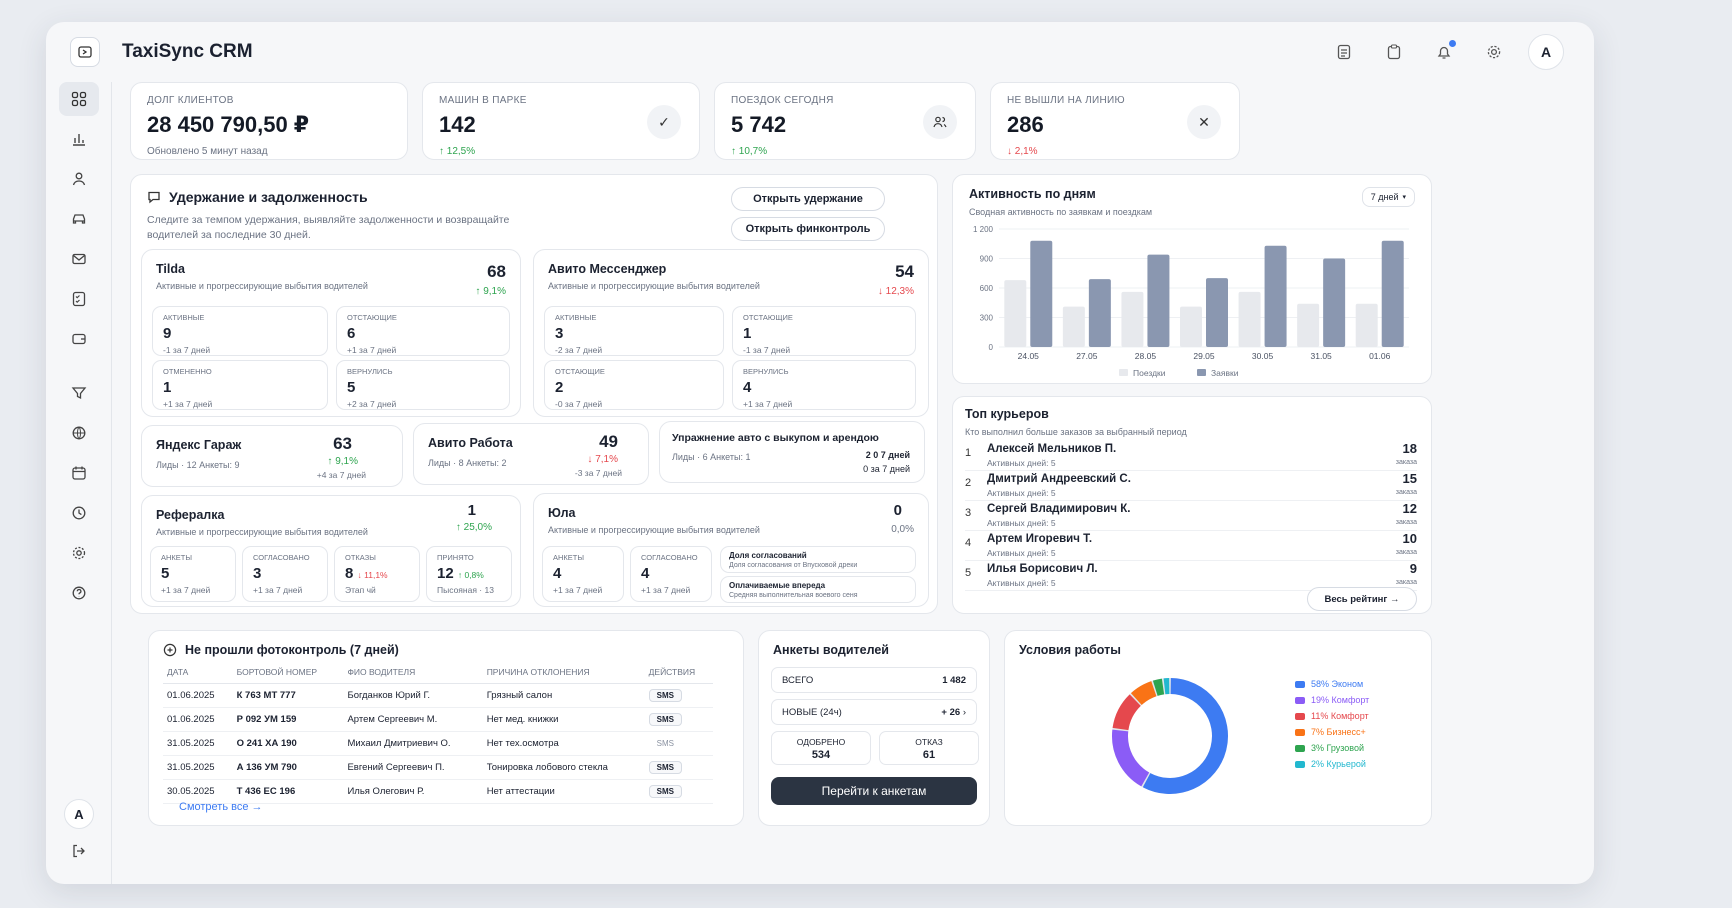  I want to click on cell-action: SMS, so click(678, 791).